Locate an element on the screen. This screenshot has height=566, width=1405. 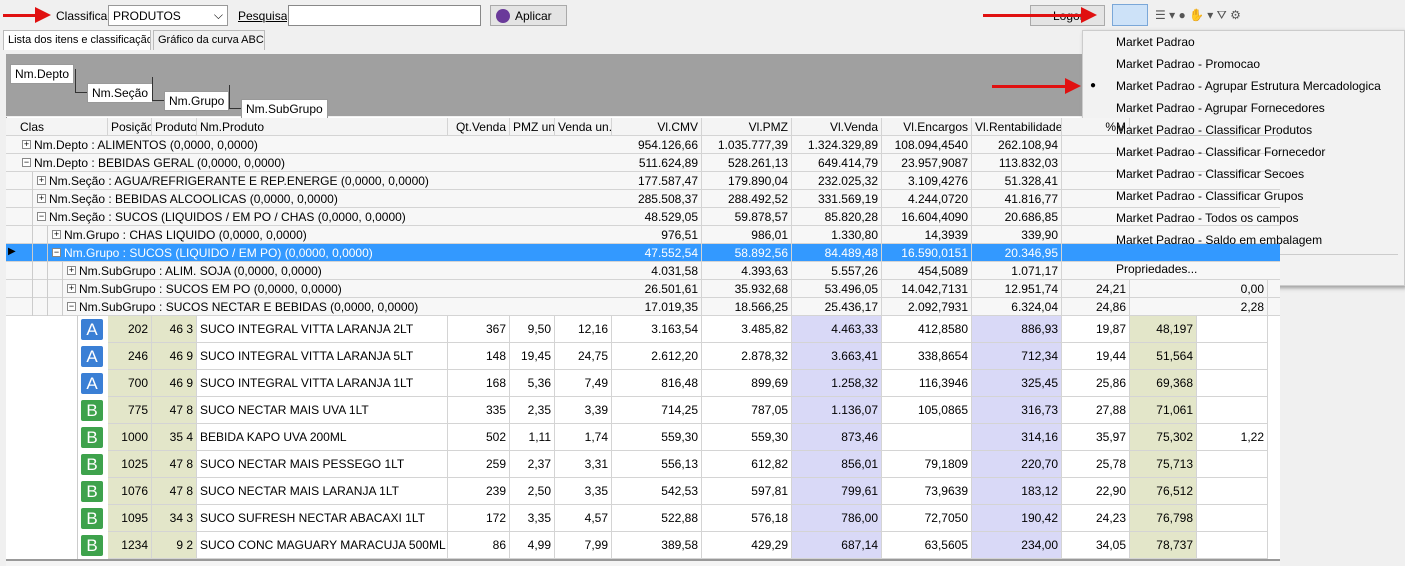
group-value: 18.566,25 is located at coordinates (747, 307).